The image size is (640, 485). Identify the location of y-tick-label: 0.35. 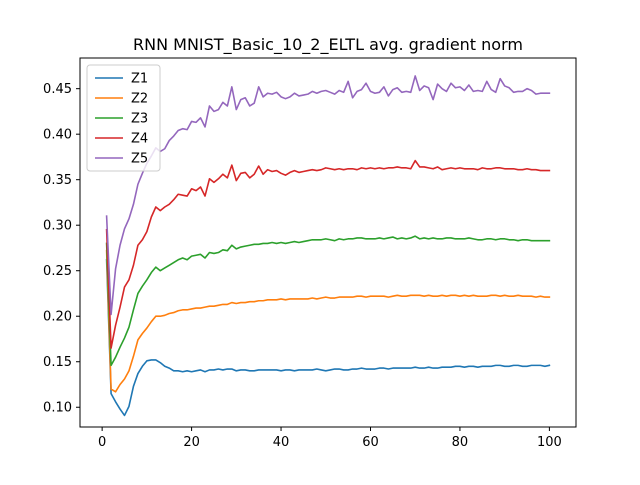
(57, 180).